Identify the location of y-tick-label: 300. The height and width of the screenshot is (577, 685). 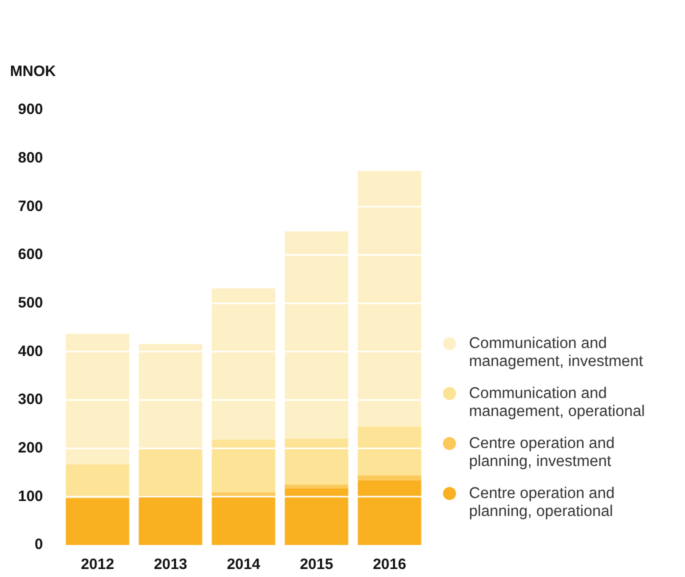
(31, 399).